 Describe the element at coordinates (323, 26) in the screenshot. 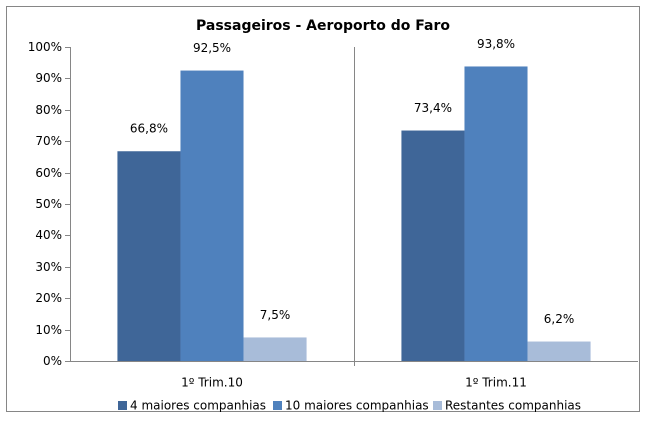

I see `chart-title: Passageiros - Aeroporto do Faro` at that location.